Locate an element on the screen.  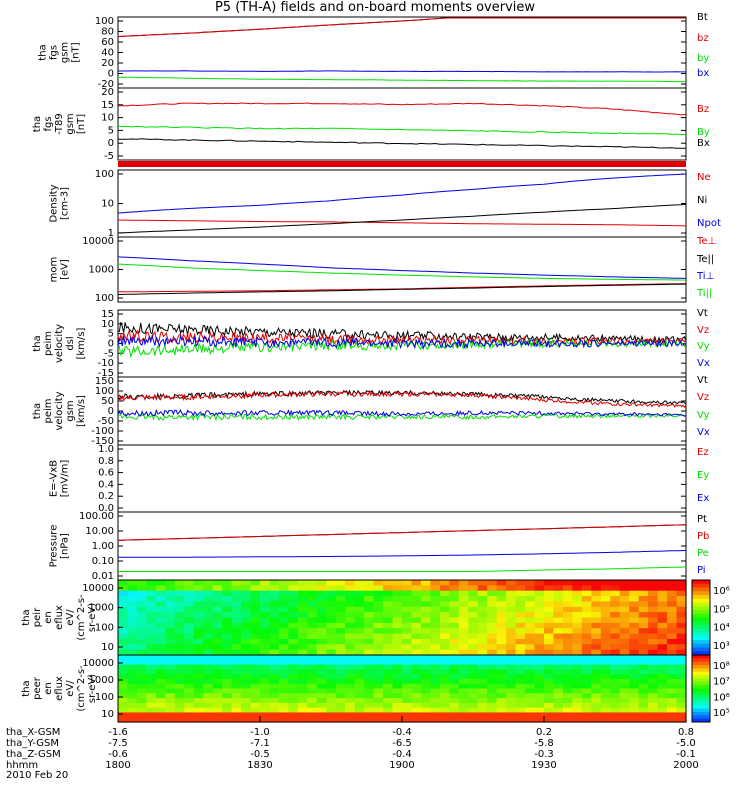
y-tick-label: -5 is located at coordinates (109, 156).